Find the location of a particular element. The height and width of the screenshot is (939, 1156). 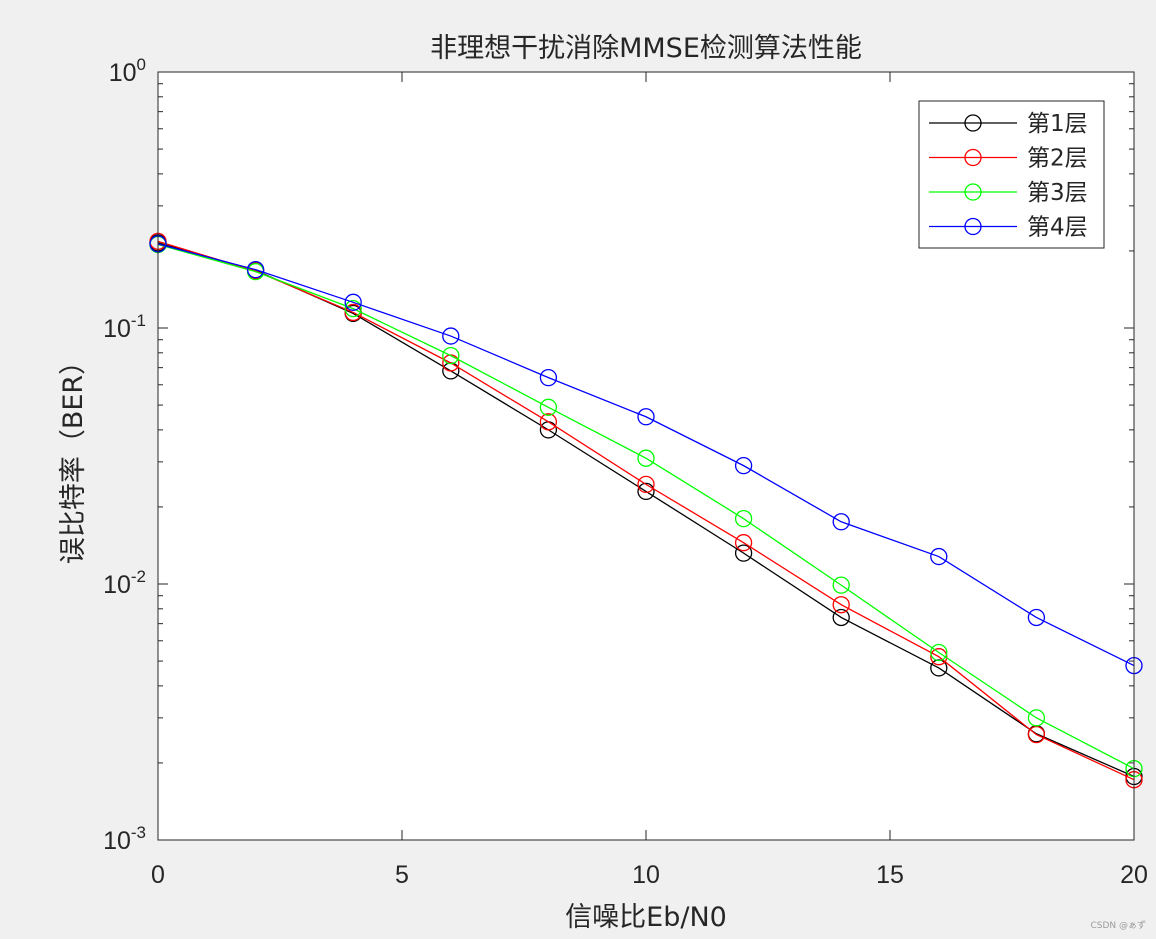

y-tick-label: 10⁻³ is located at coordinates (124, 839).